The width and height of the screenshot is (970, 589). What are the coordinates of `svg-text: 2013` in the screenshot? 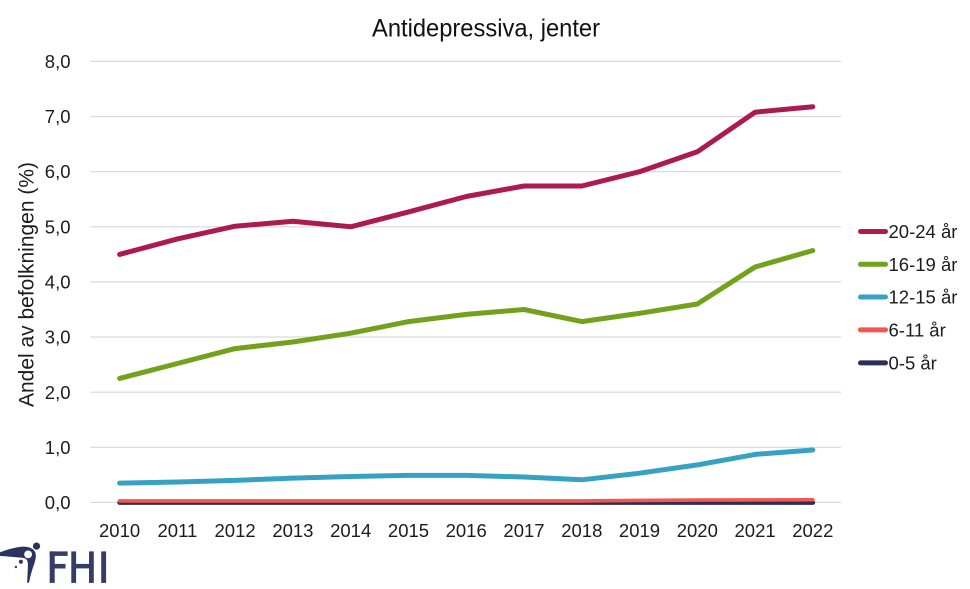 It's located at (292, 530).